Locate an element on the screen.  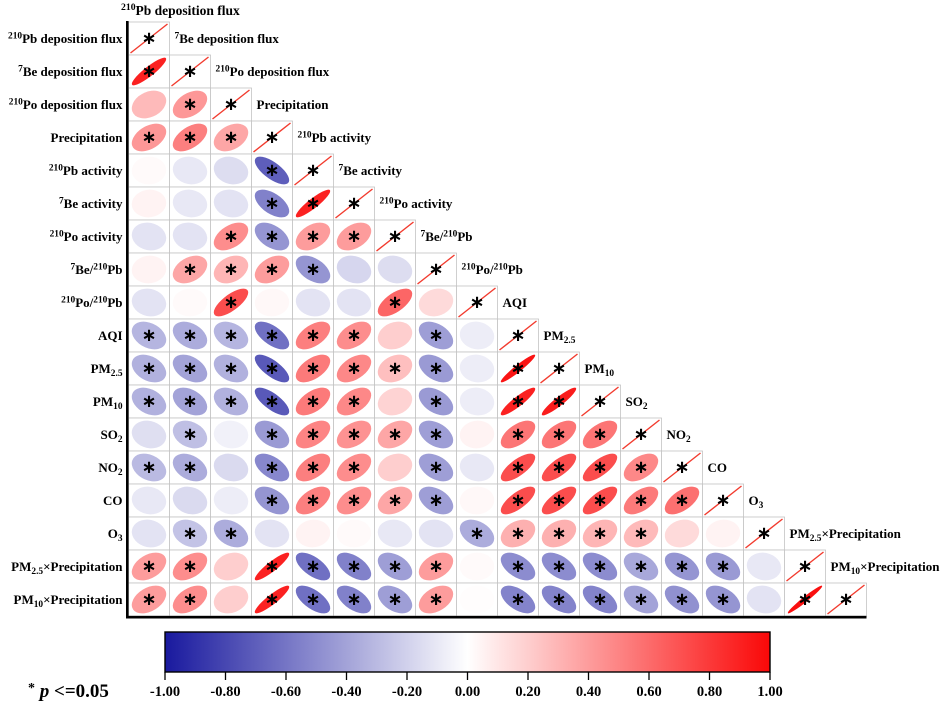
label-segment: CO is located at coordinates (113, 500).